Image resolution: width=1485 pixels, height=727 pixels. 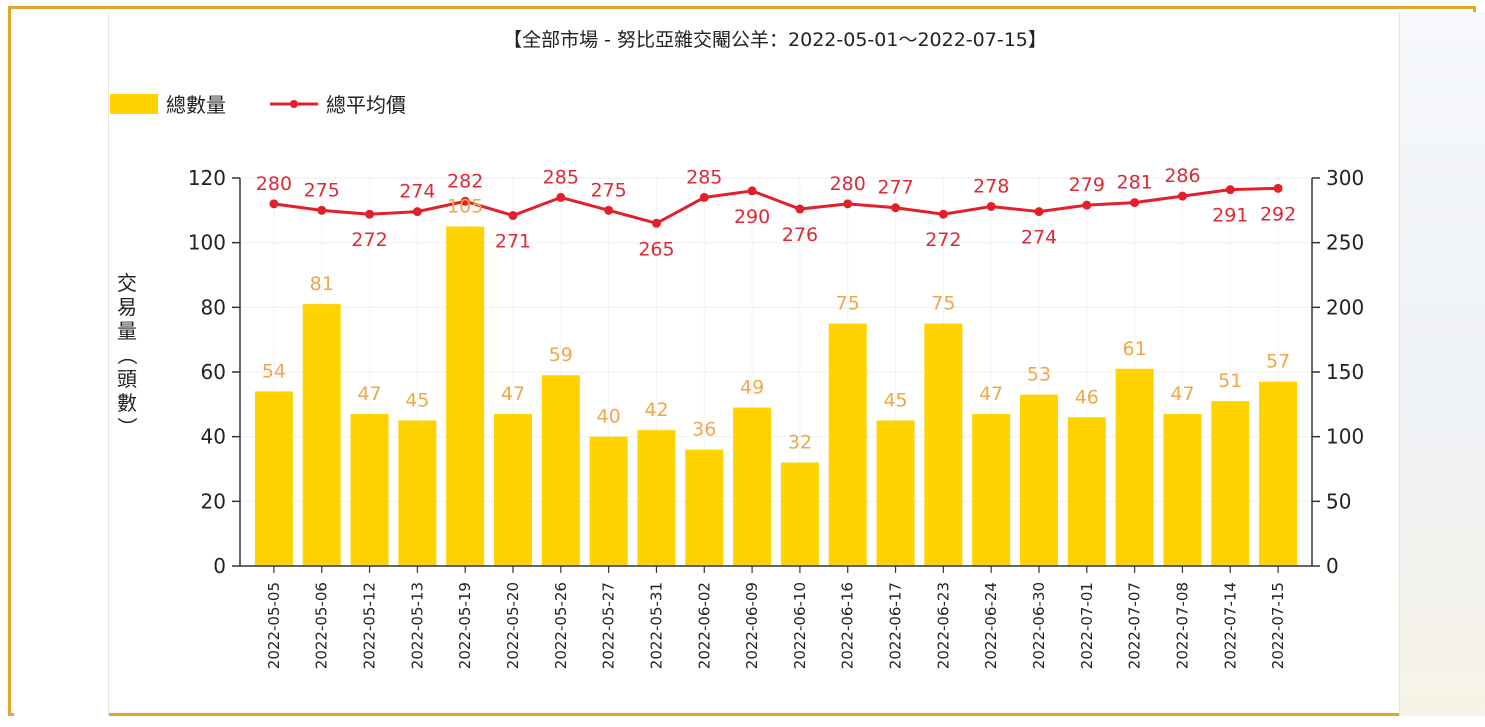 What do you see at coordinates (1087, 185) in the screenshot?
I see `price-value-label: 279` at bounding box center [1087, 185].